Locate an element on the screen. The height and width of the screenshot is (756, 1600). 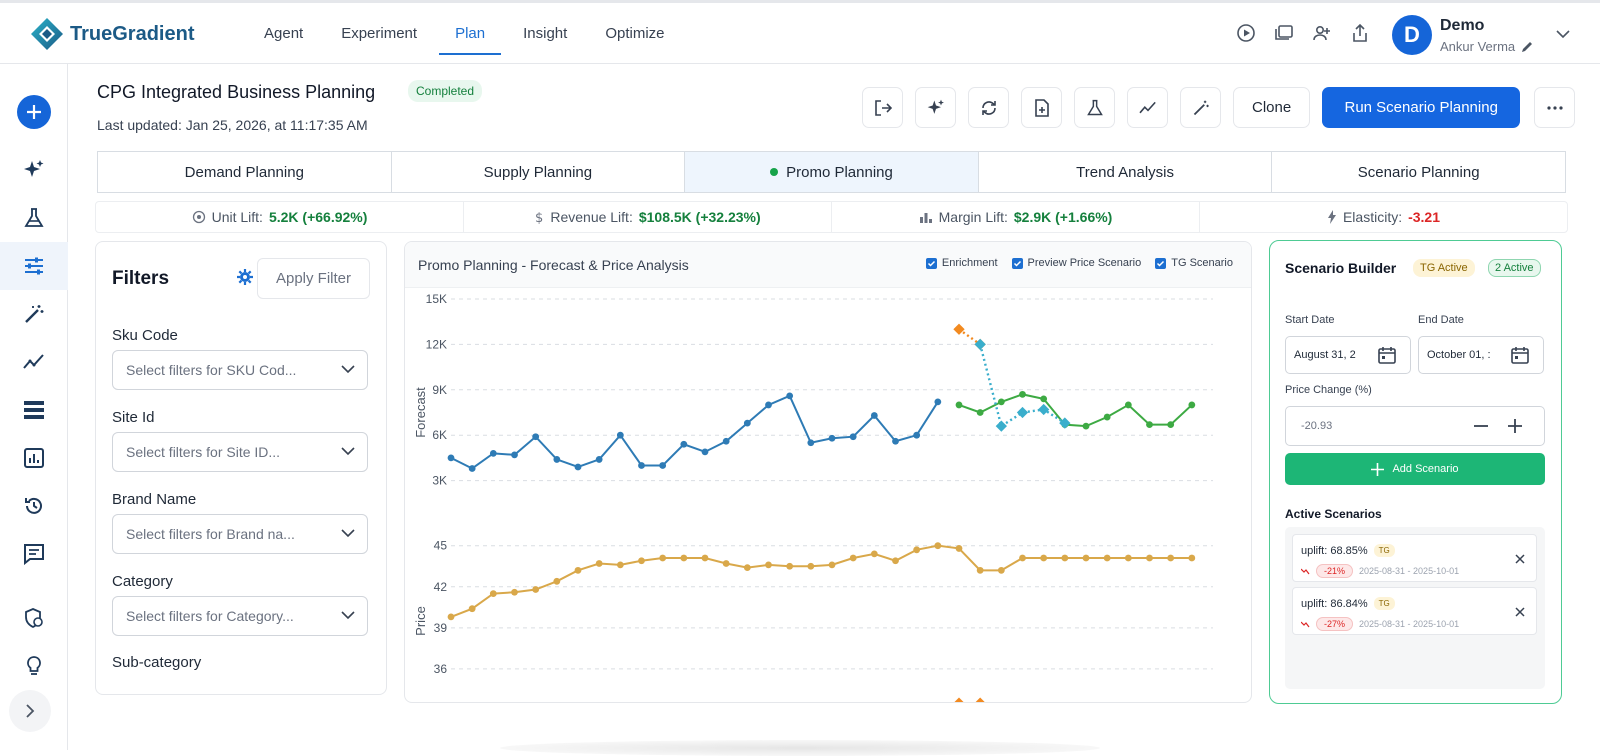
sidebar-item-insight is located at coordinates (34, 362).